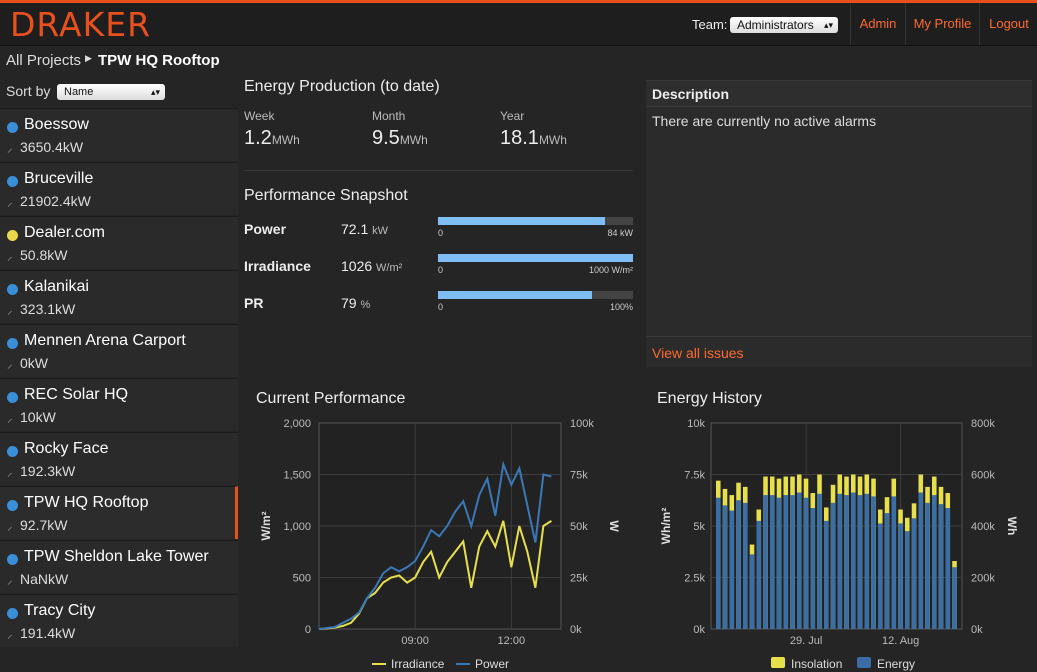 The height and width of the screenshot is (672, 1037). Describe the element at coordinates (492, 664) in the screenshot. I see `legend-label: Power` at that location.